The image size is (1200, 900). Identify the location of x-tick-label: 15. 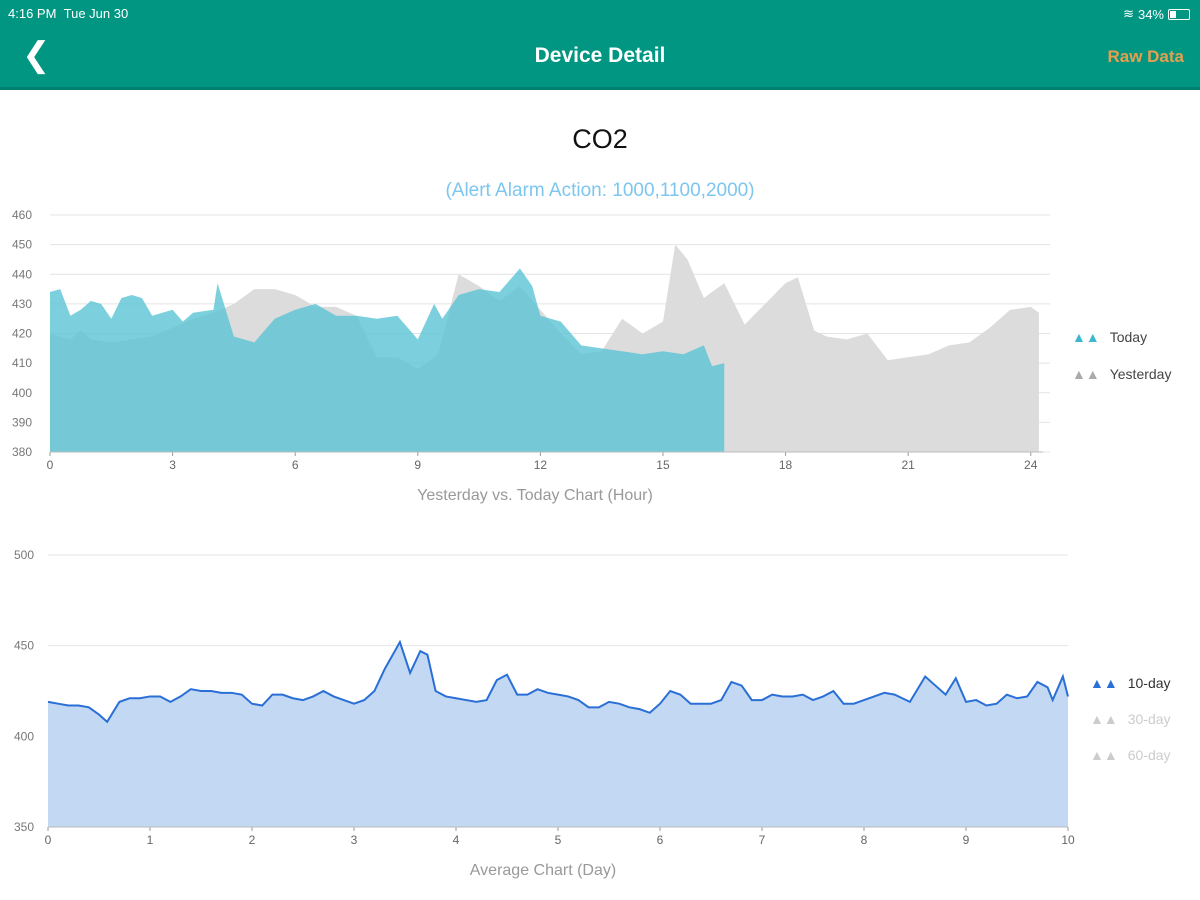
(663, 465).